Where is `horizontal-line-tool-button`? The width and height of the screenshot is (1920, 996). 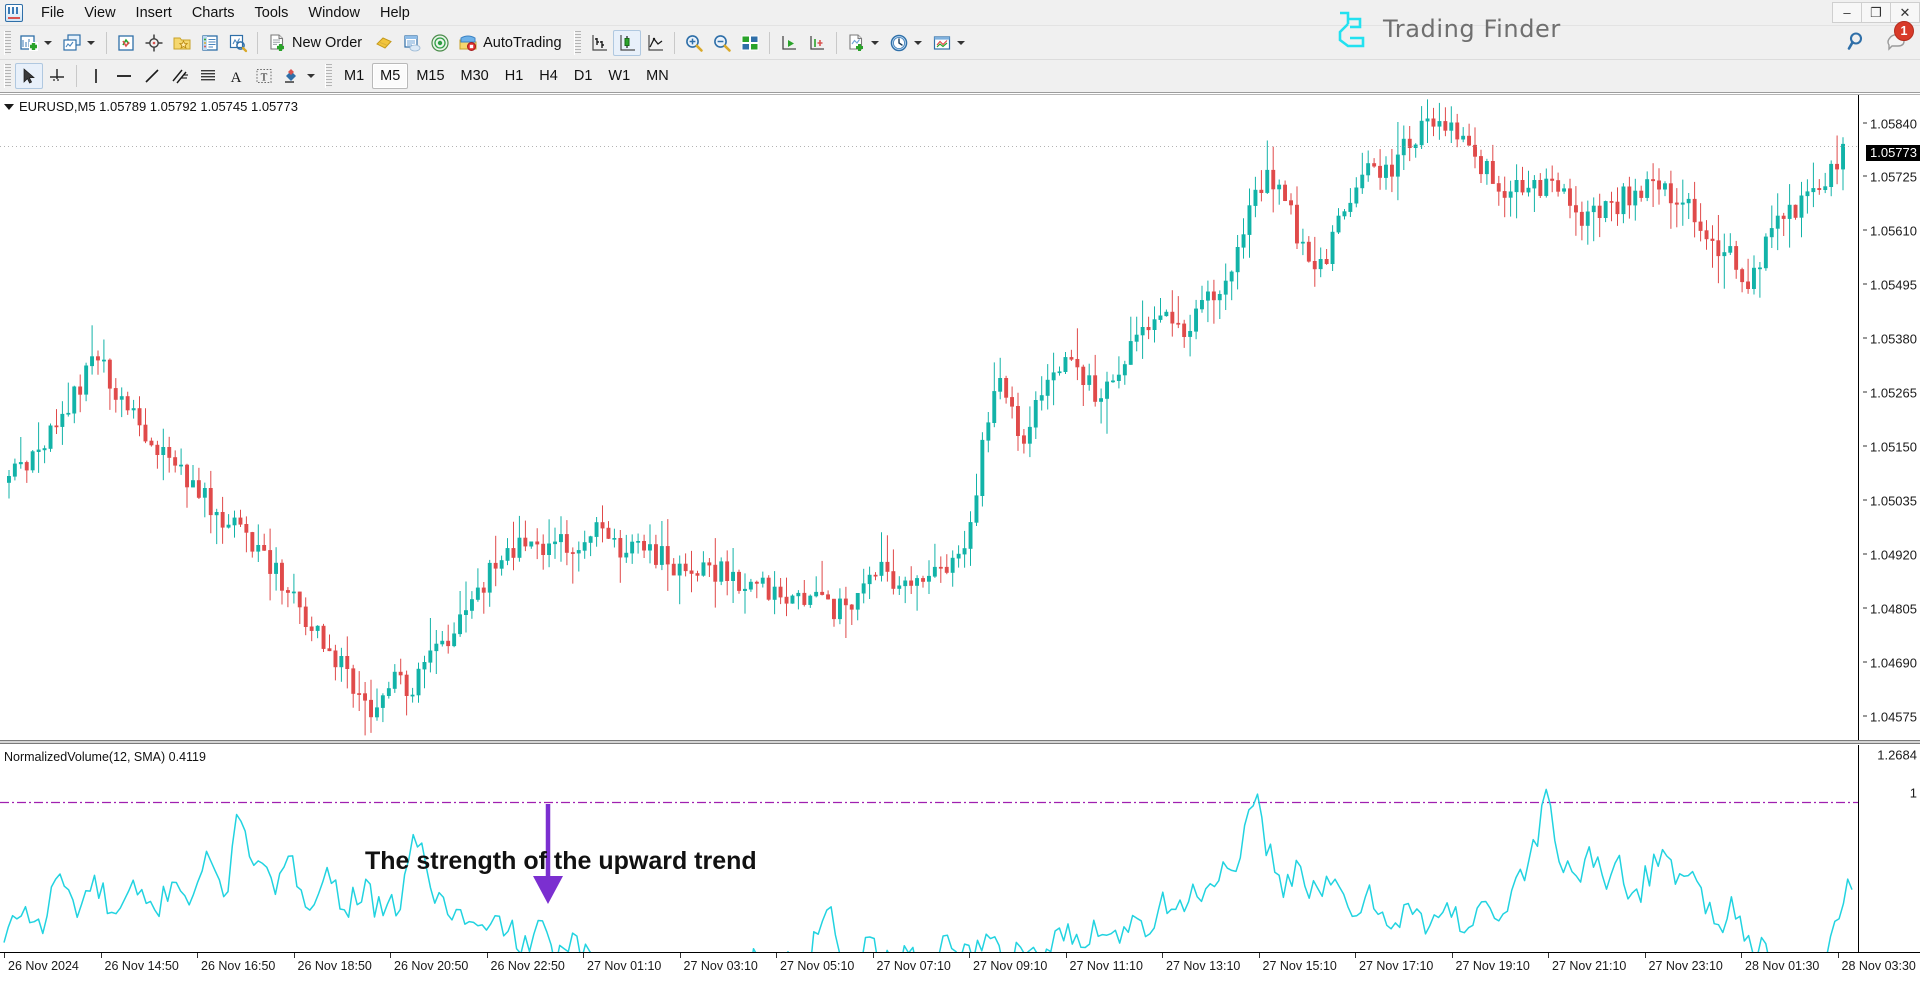 horizontal-line-tool-button is located at coordinates (124, 76).